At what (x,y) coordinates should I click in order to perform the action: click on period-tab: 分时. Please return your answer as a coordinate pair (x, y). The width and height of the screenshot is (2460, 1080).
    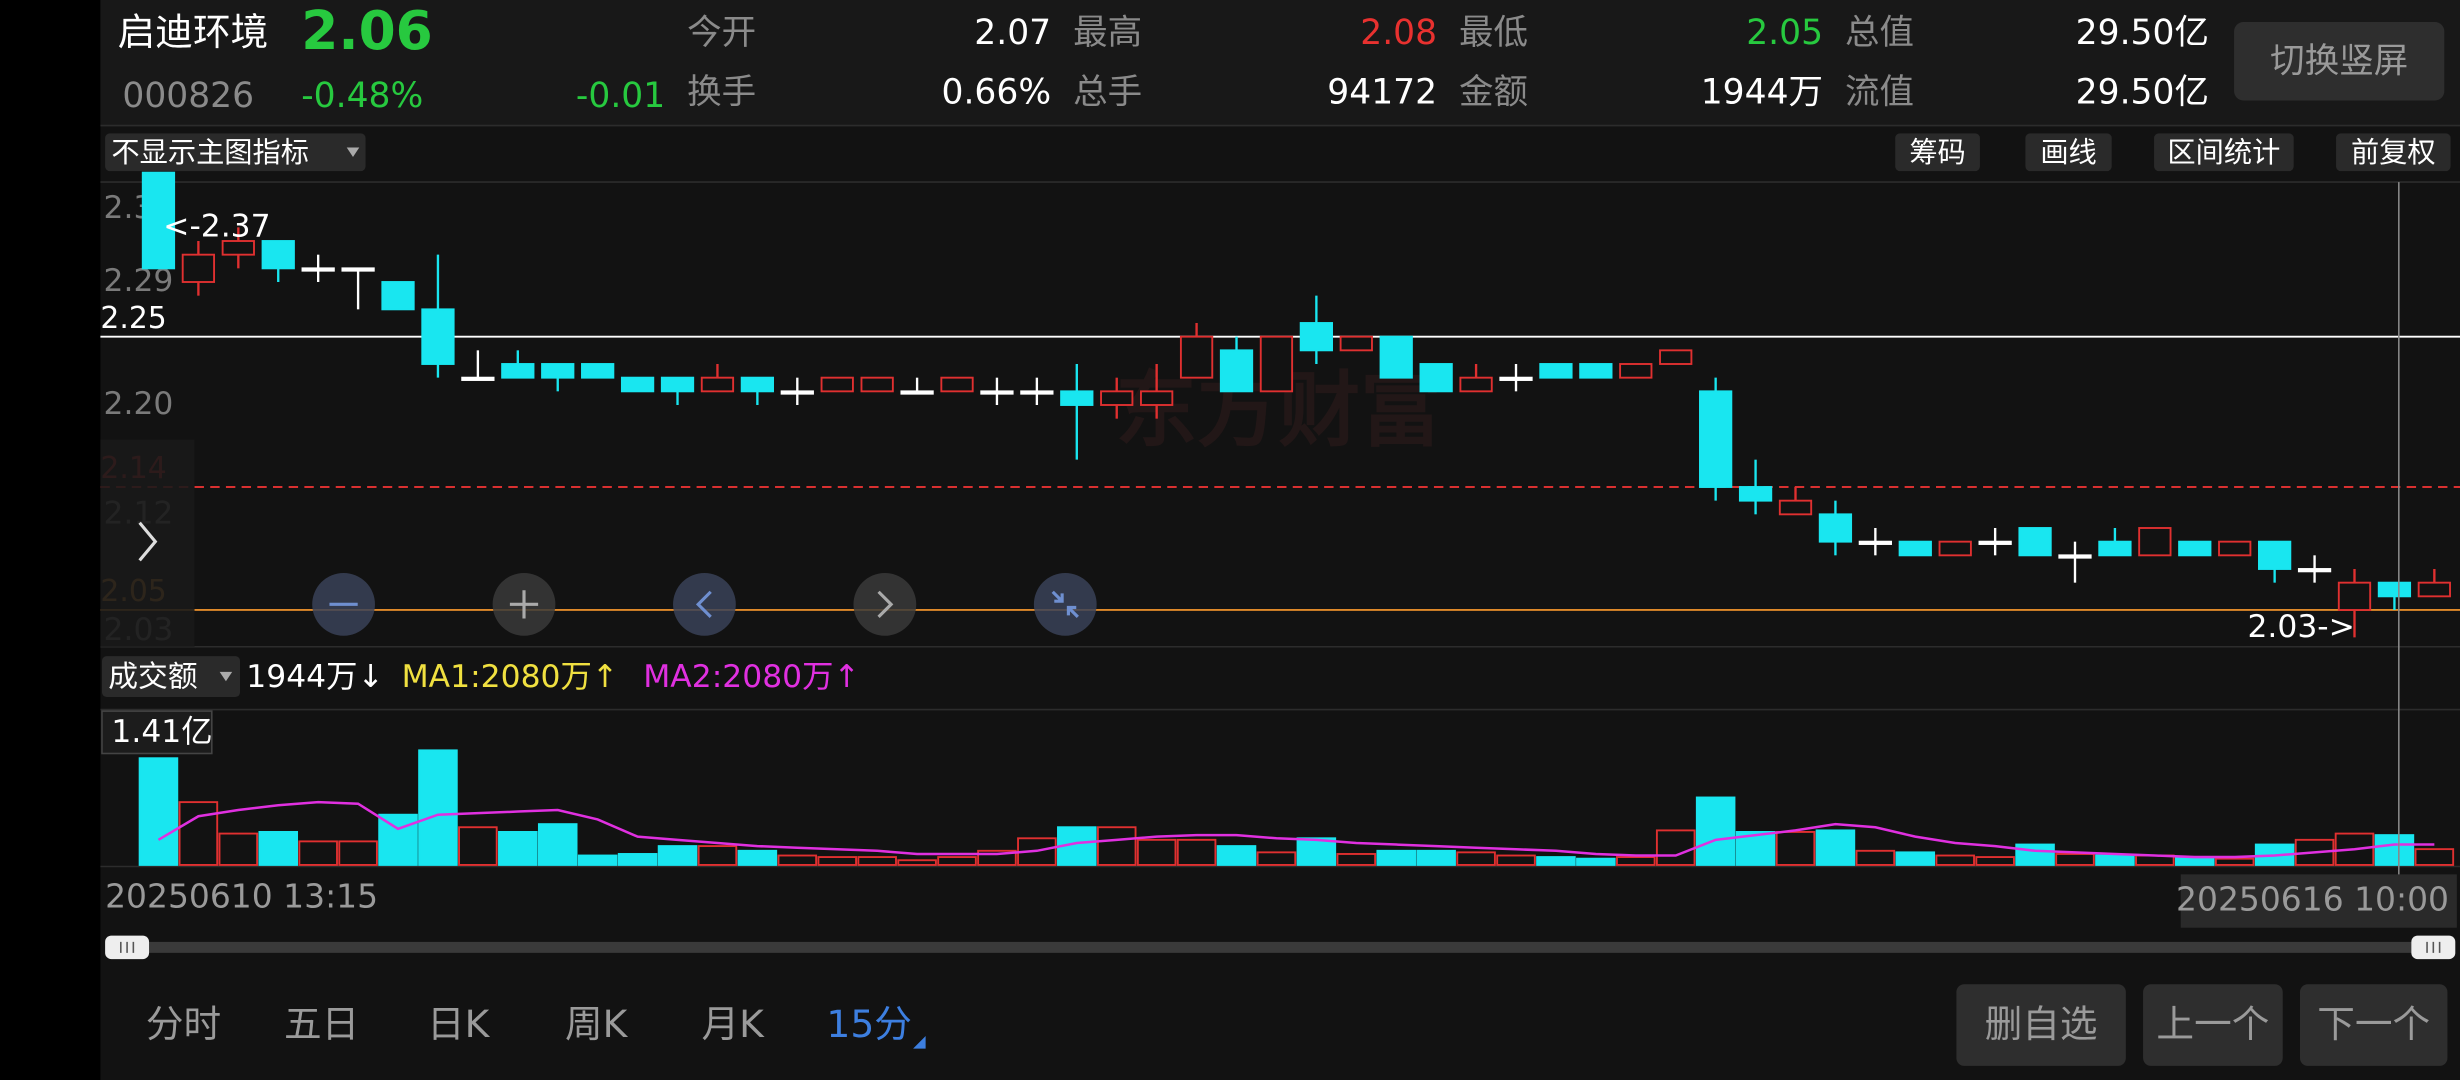
    Looking at the image, I should click on (183, 1024).